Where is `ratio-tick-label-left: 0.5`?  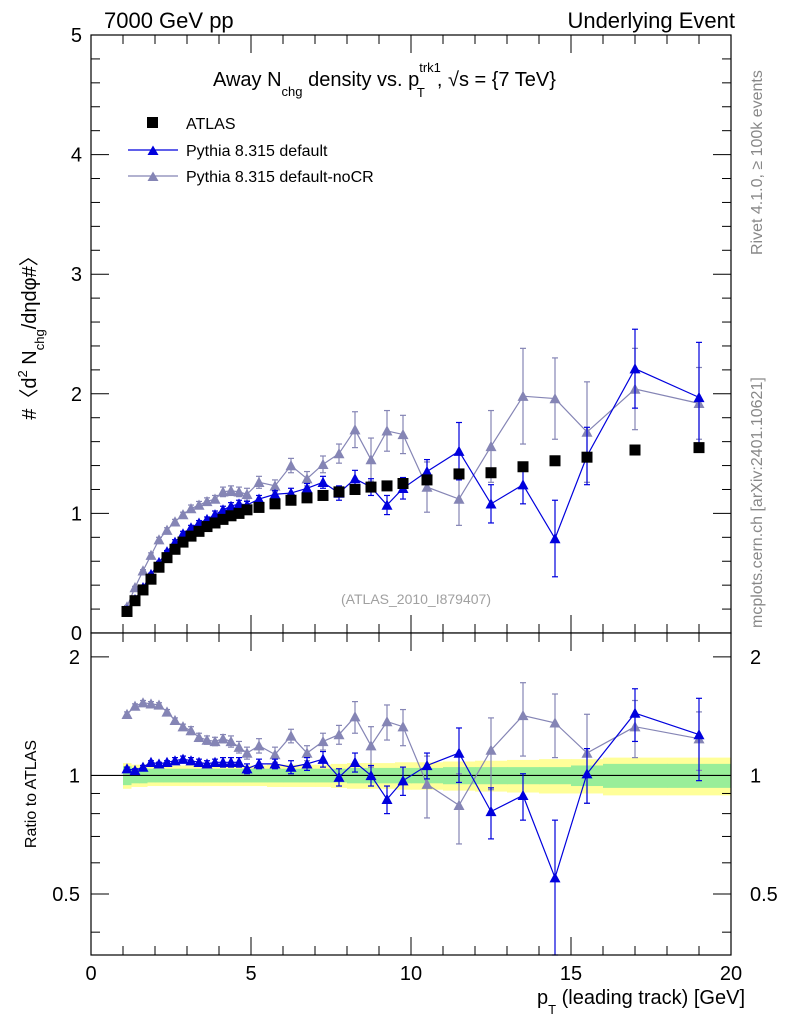 ratio-tick-label-left: 0.5 is located at coordinates (66, 895).